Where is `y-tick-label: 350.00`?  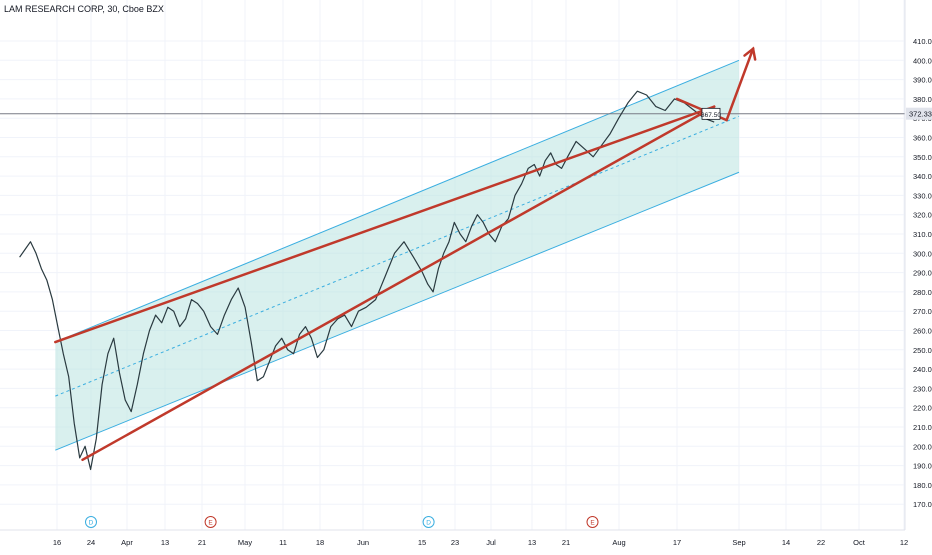
y-tick-label: 350.00 is located at coordinates (922, 157).